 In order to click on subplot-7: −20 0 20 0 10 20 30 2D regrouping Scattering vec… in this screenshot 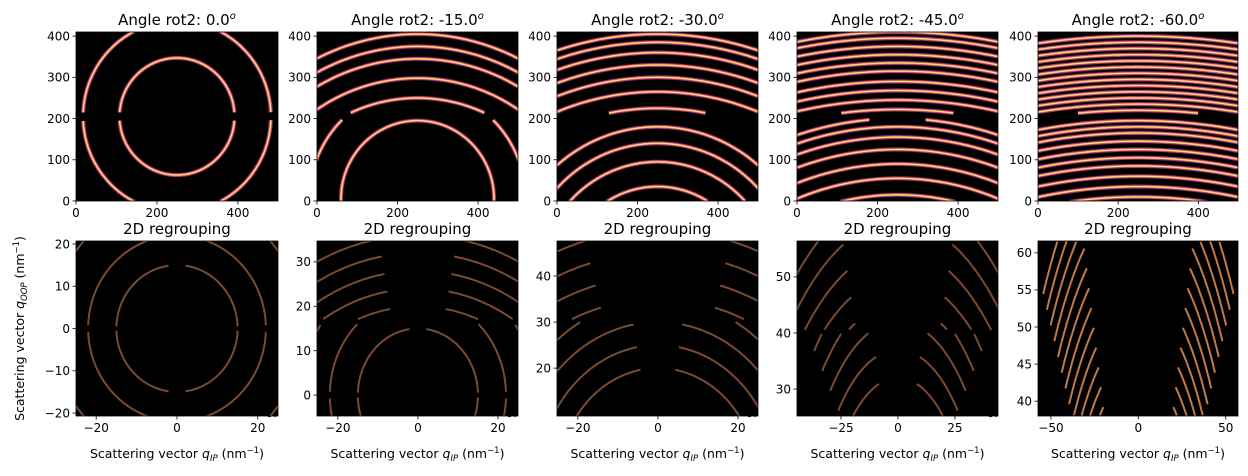, I will do `click(407, 342)`.